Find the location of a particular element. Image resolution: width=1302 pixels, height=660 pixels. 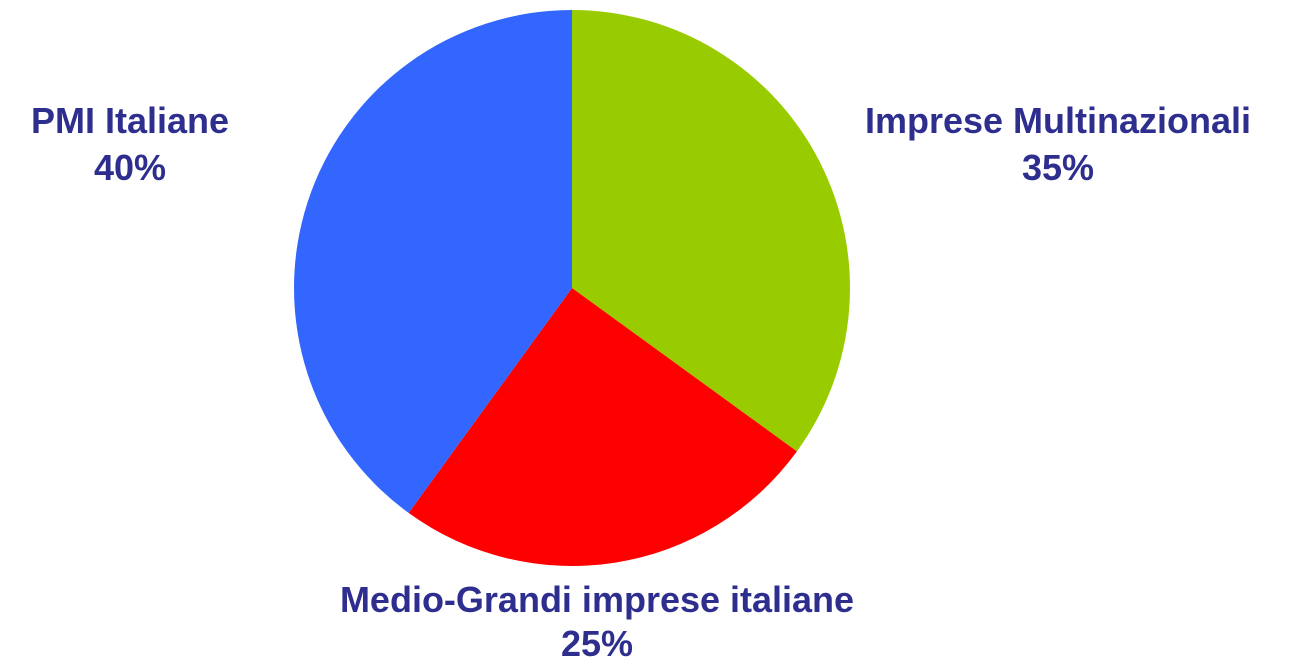

slice-label-group-medio-grandi: Medio-Grandi imprese italiane 25% is located at coordinates (597, 619).